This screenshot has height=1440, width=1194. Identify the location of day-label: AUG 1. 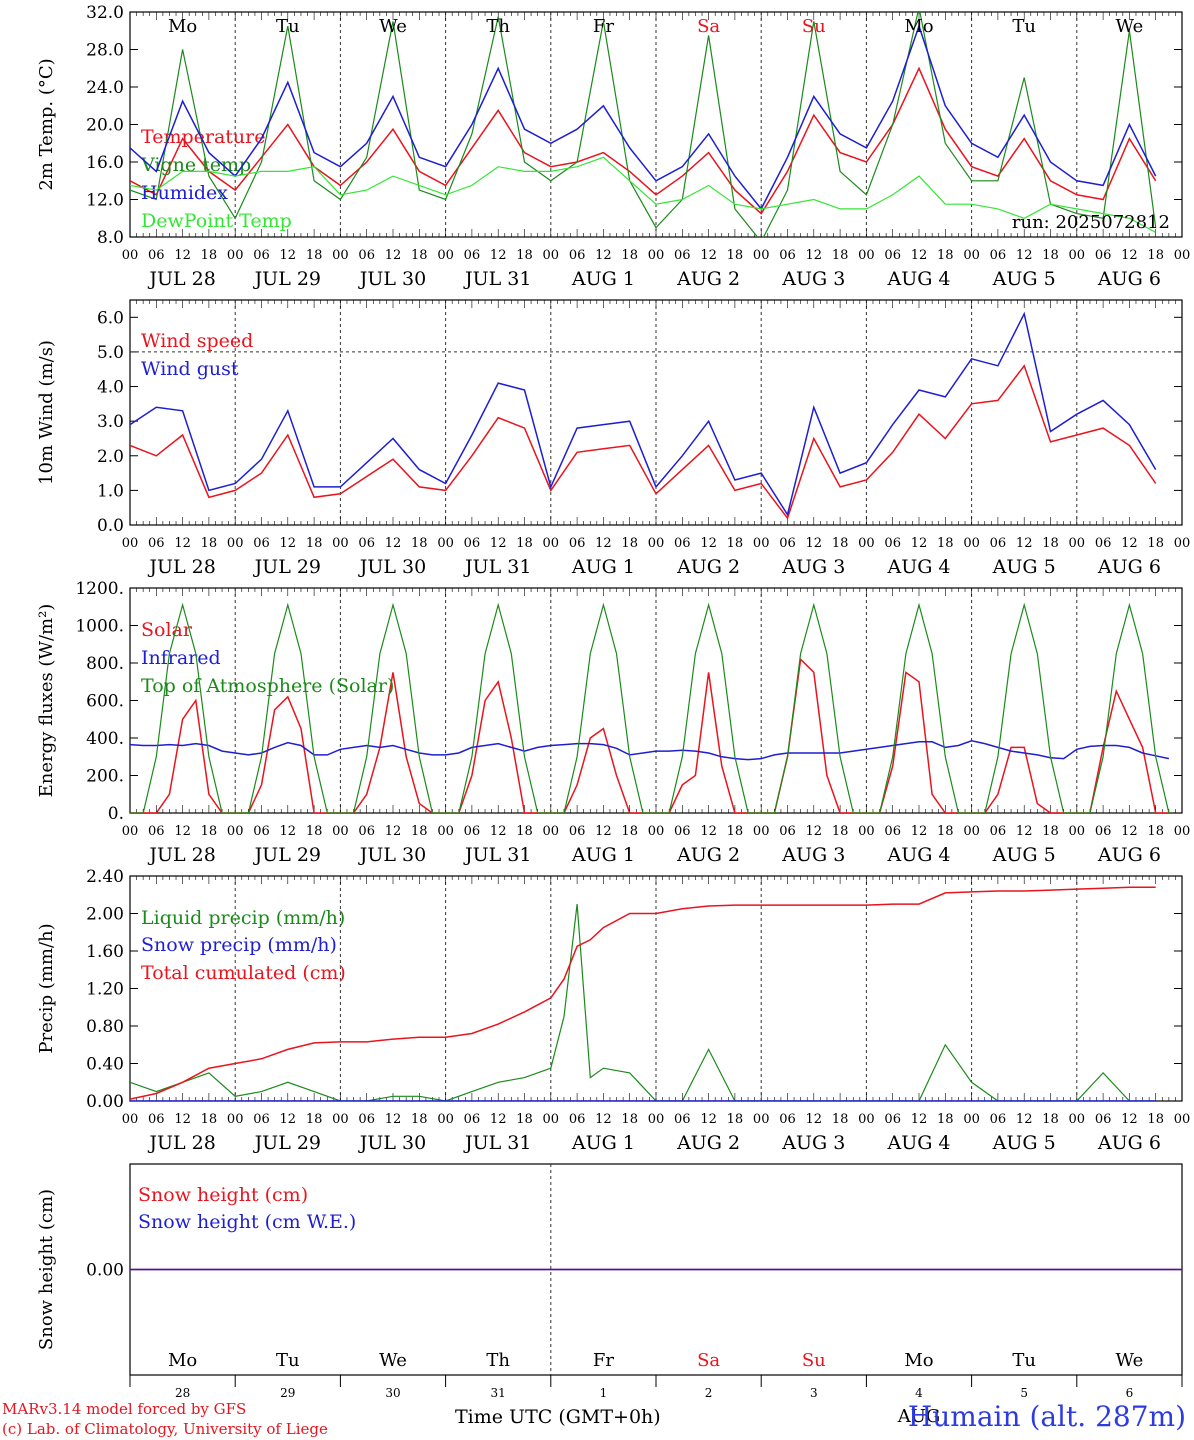
(603, 855).